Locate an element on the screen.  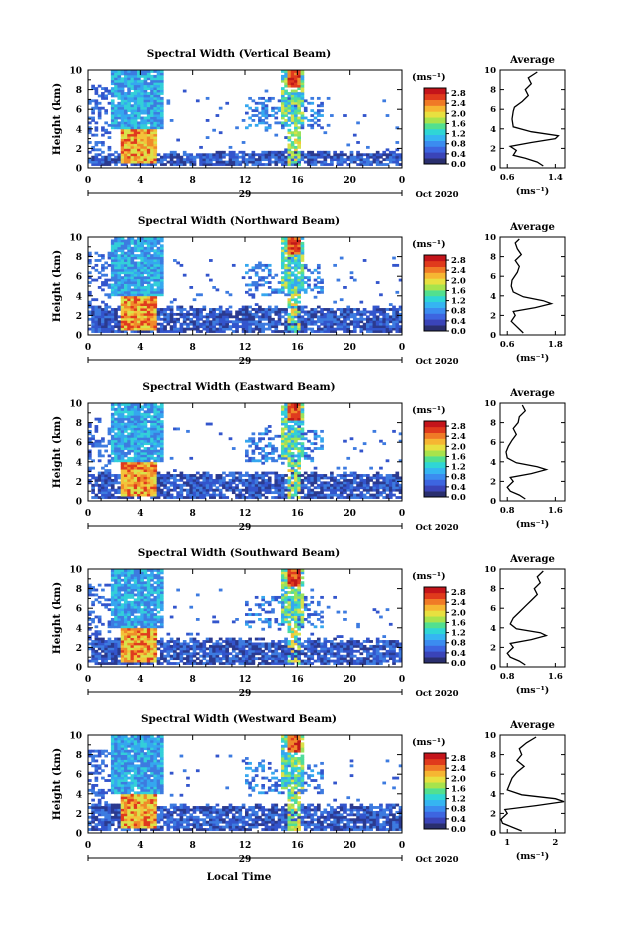
x-tick-label: 8 is located at coordinates (193, 348).